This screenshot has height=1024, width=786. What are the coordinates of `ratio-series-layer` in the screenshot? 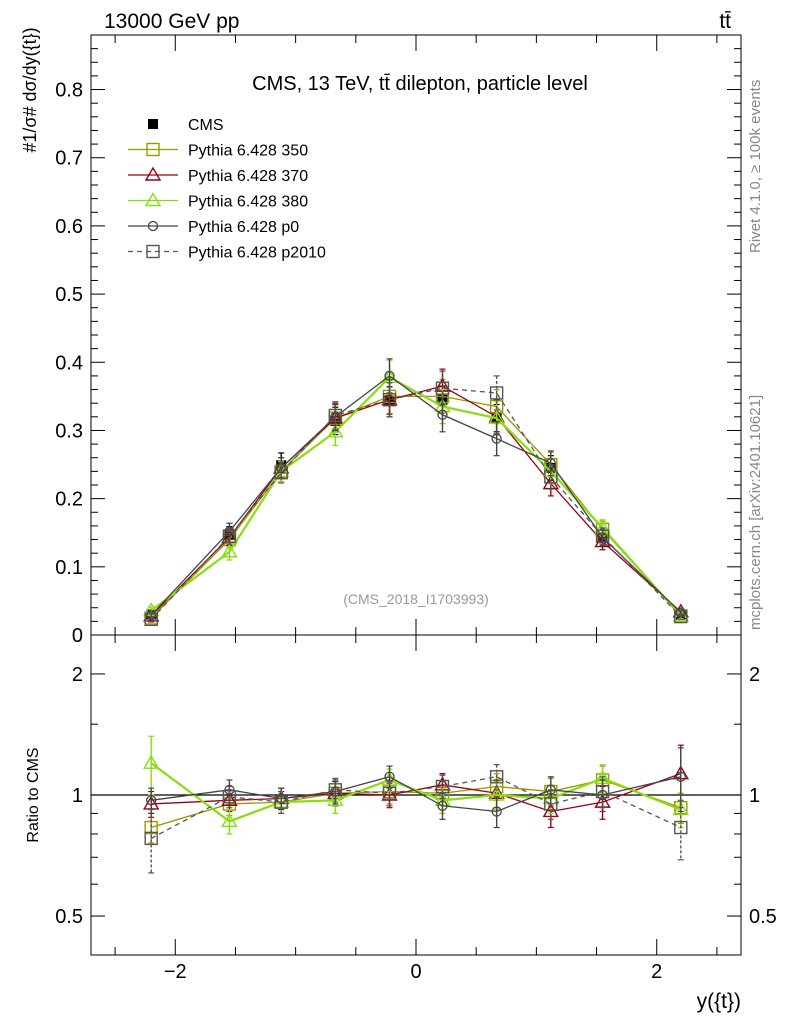 It's located at (416, 804).